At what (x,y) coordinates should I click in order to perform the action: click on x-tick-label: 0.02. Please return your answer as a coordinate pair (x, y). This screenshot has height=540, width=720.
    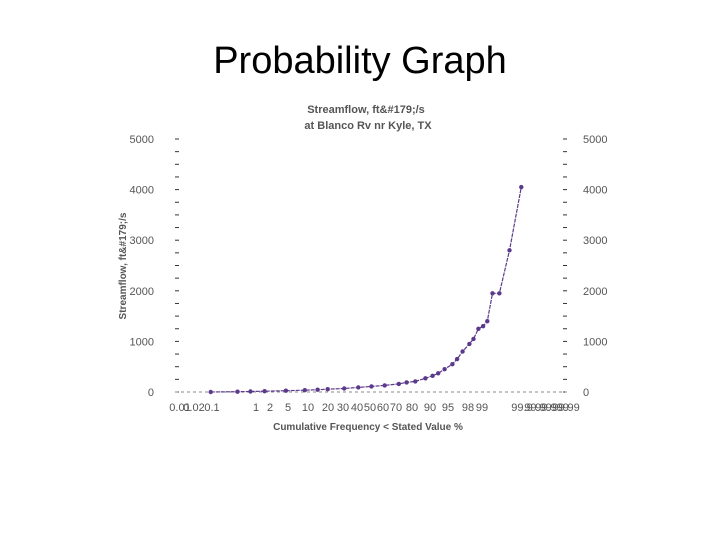
    Looking at the image, I should click on (193, 408).